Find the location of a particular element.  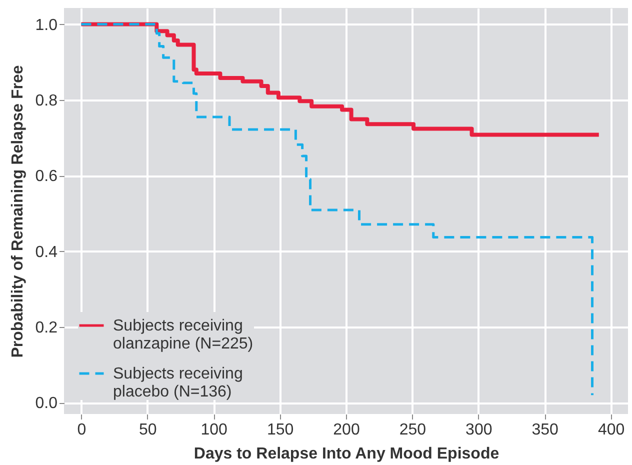

y-axis-title: Probability of Remaining Relapse Free is located at coordinates (17, 211).